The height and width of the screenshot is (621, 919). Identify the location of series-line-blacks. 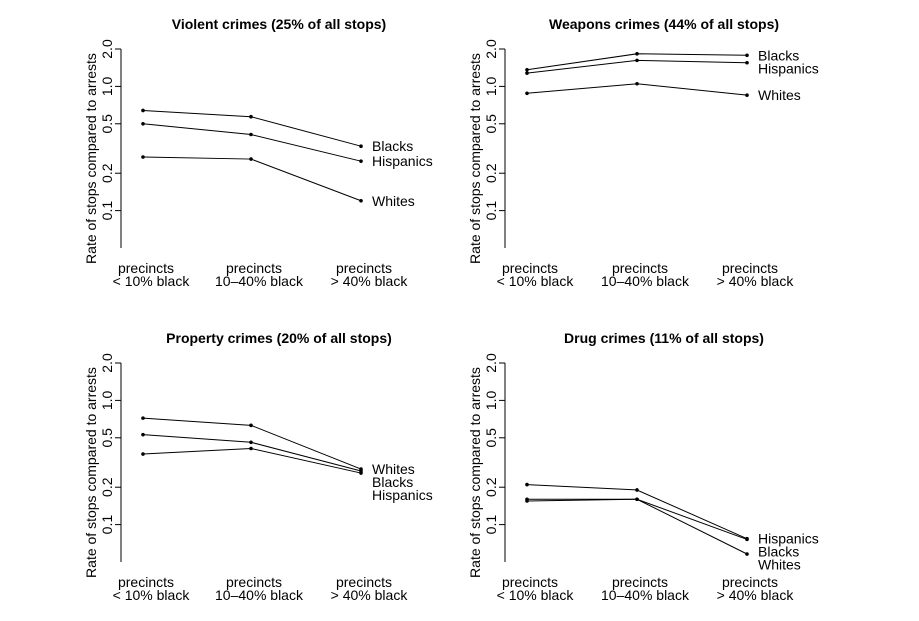
(637, 519).